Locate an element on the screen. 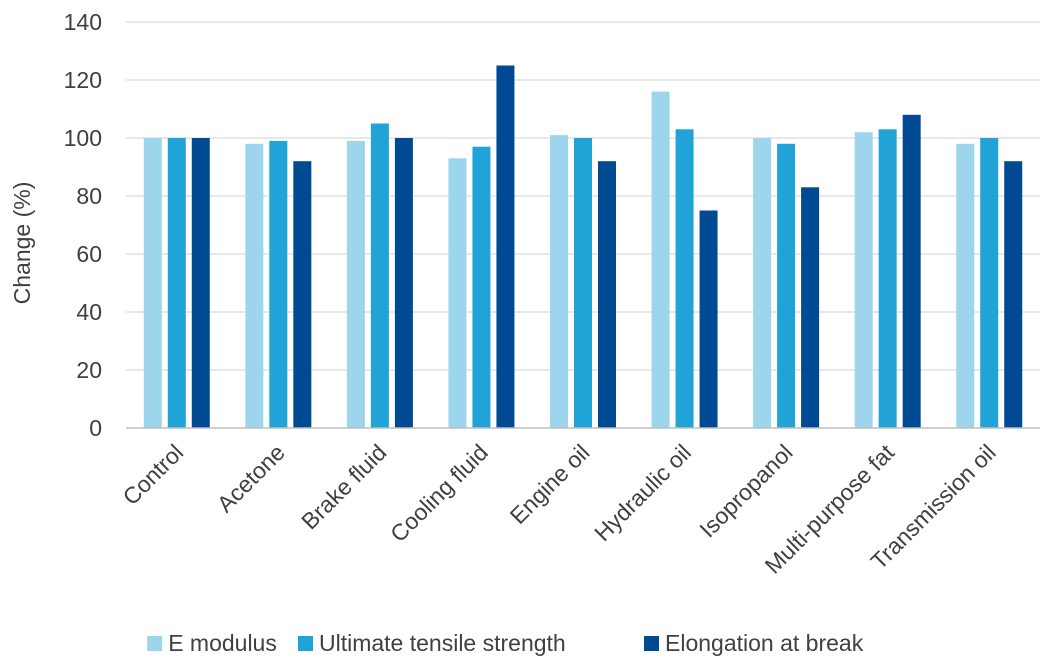  y-axis-title: Change (%) is located at coordinates (22, 243).